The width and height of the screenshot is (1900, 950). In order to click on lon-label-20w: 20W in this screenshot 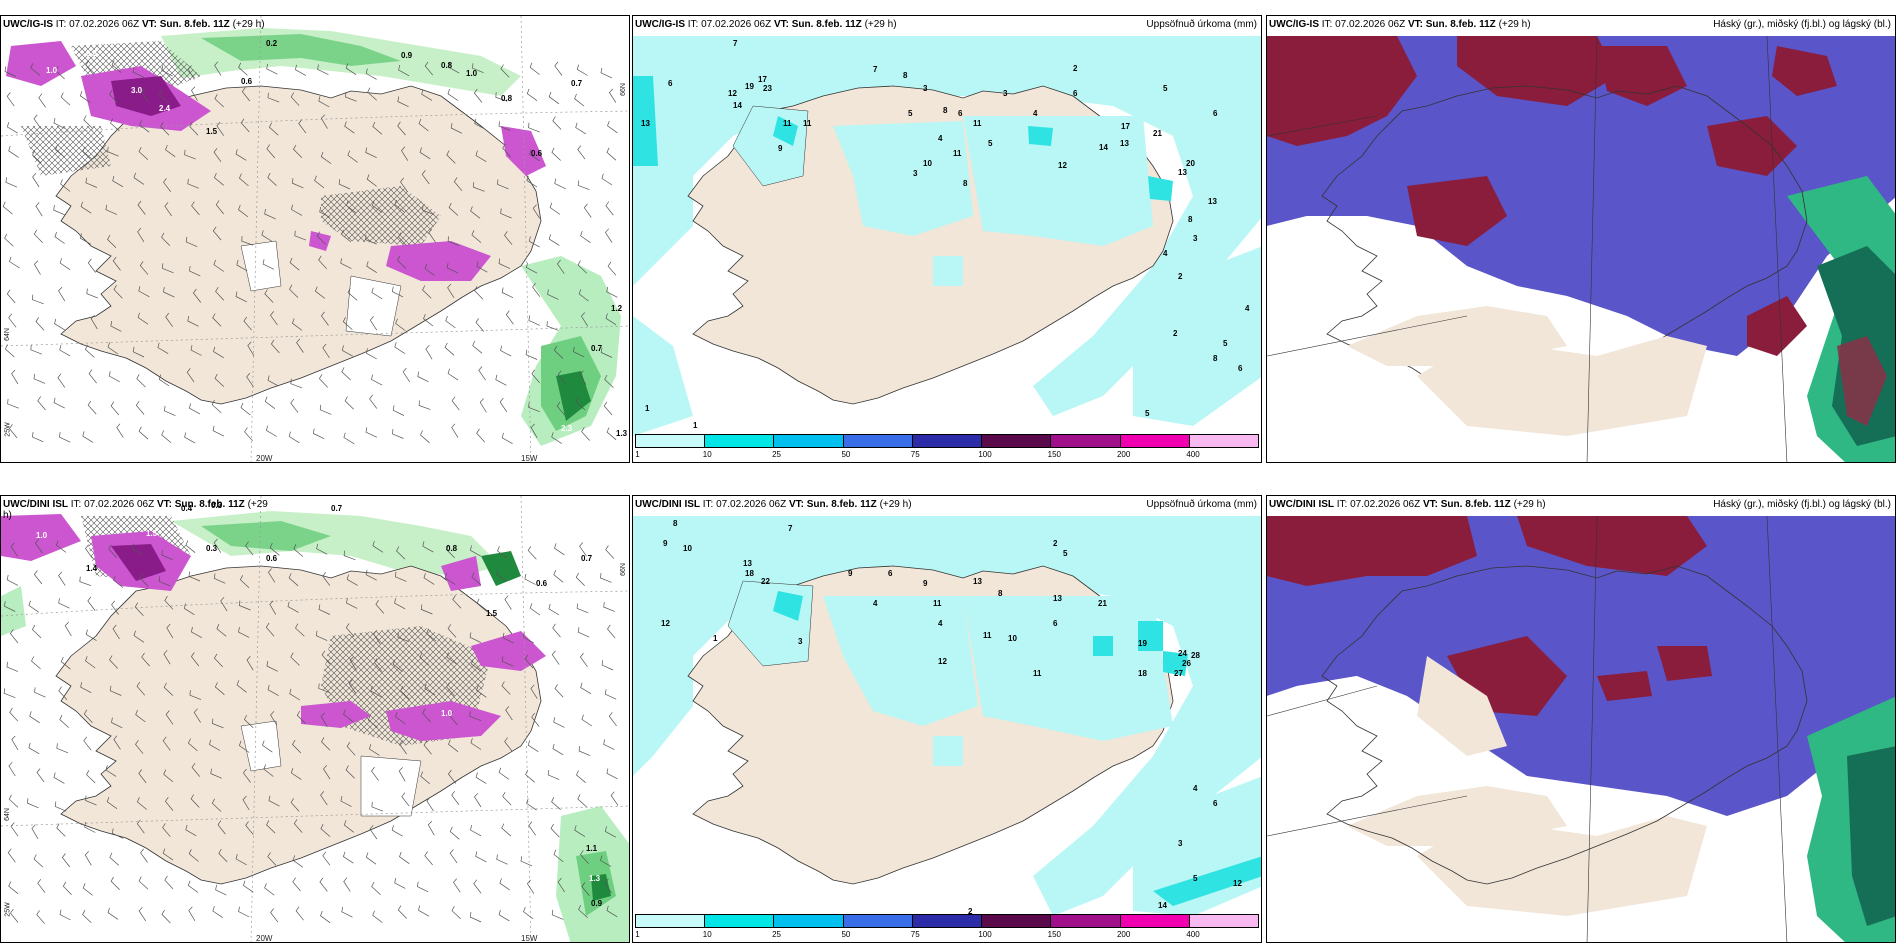, I will do `click(264, 938)`.